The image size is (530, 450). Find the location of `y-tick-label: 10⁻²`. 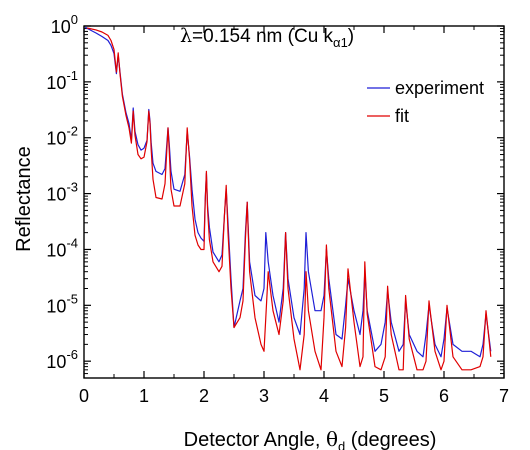

y-tick-label: 10⁻² is located at coordinates (62, 136).